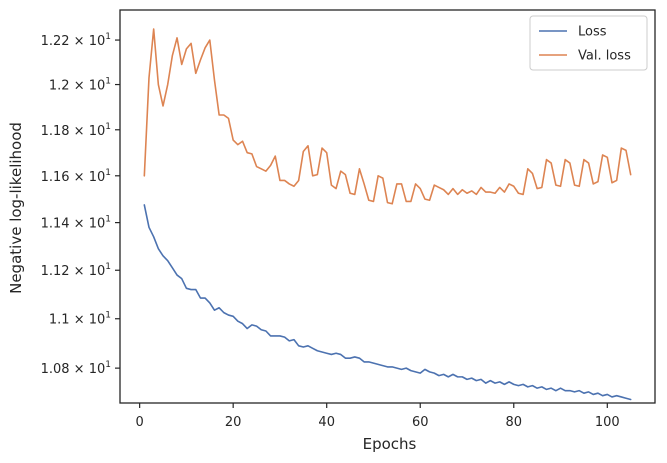 The height and width of the screenshot is (463, 667). I want to click on x-tick-label: 80, so click(513, 422).